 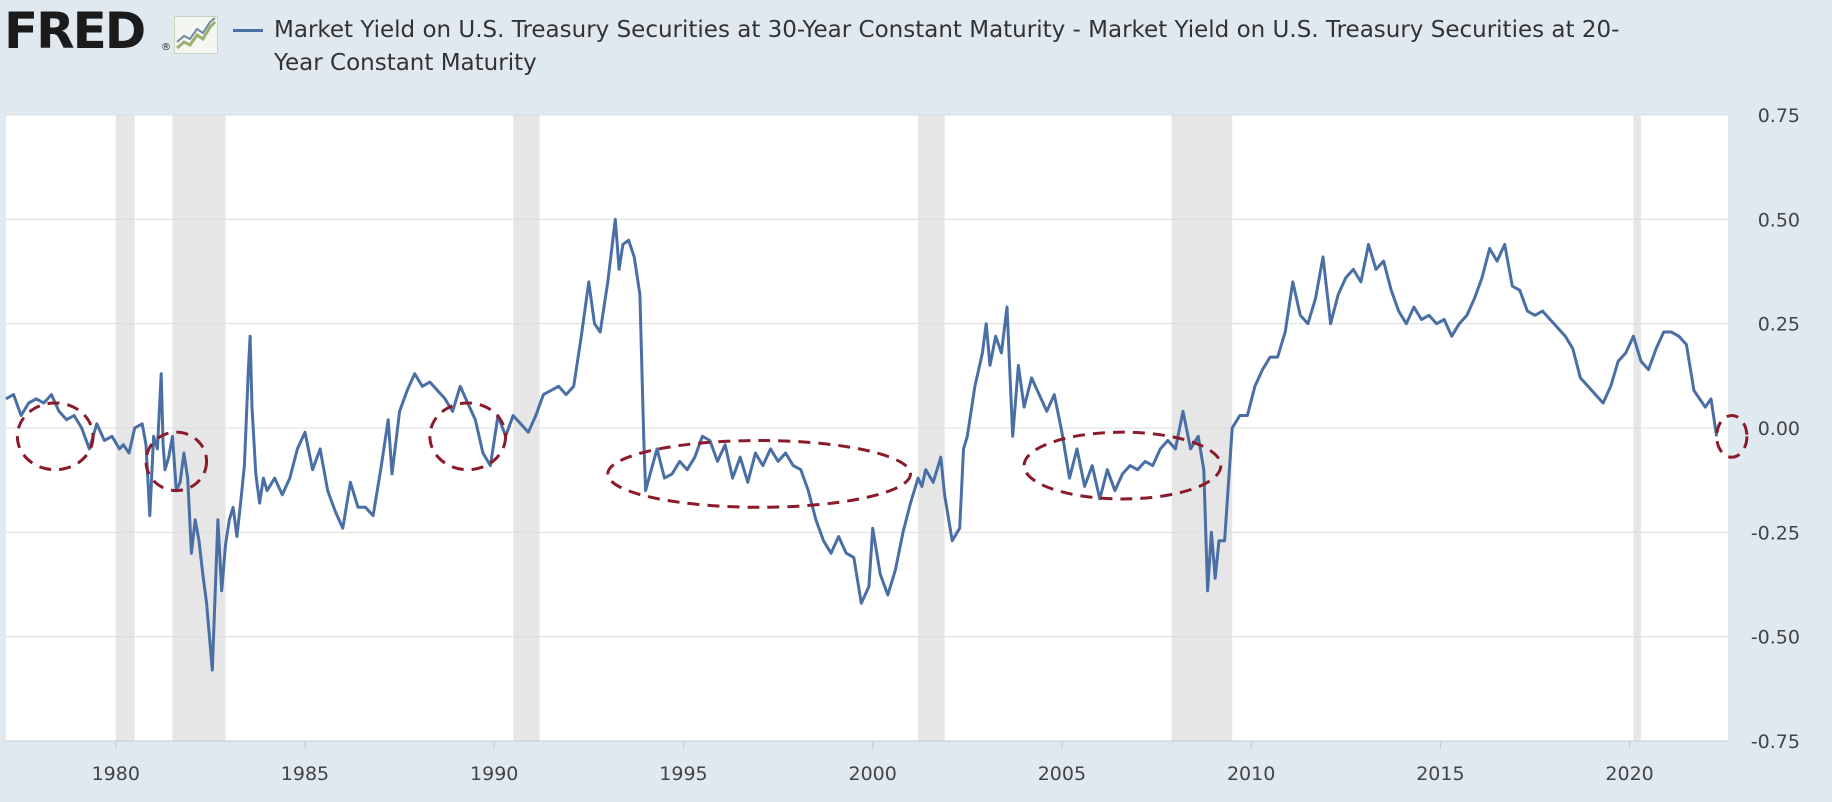 What do you see at coordinates (1629, 774) in the screenshot?
I see `x-tick-label: 2020` at bounding box center [1629, 774].